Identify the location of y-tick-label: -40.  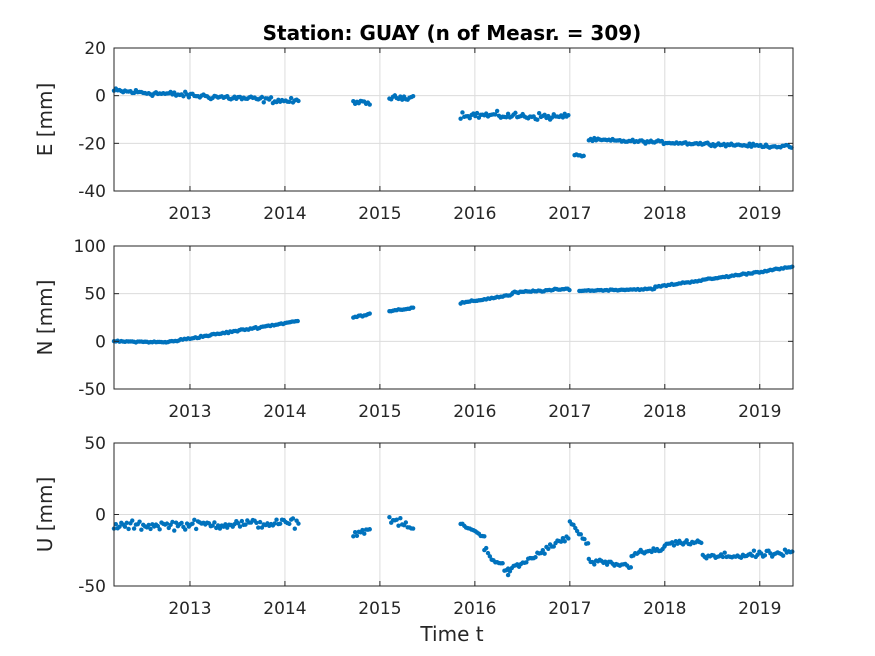
(92, 192).